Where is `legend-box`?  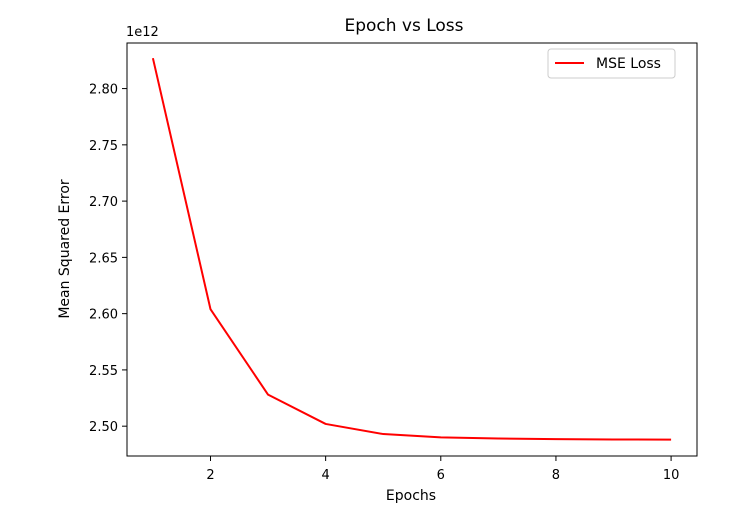 legend-box is located at coordinates (611, 63).